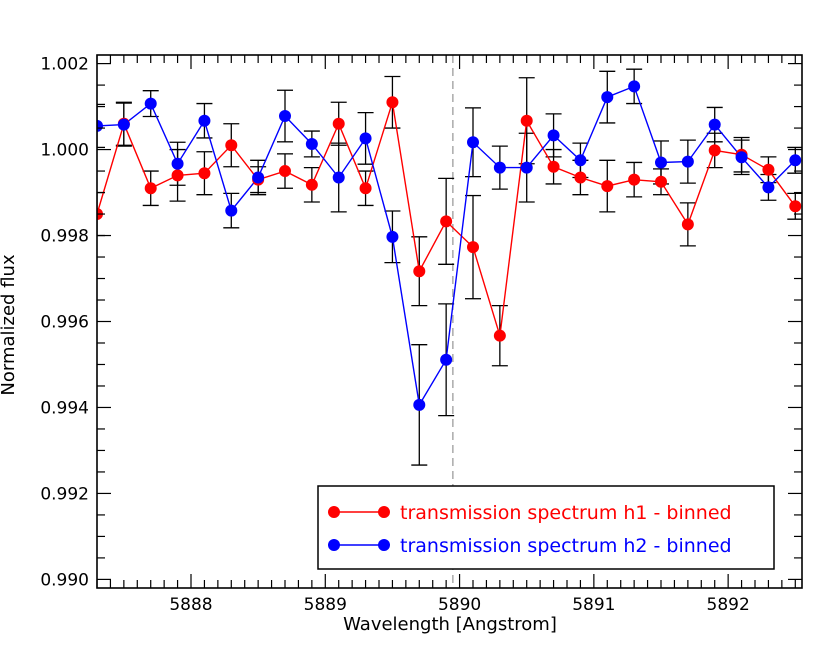 The height and width of the screenshot is (652, 830). I want to click on mask-right, so click(816, 326).